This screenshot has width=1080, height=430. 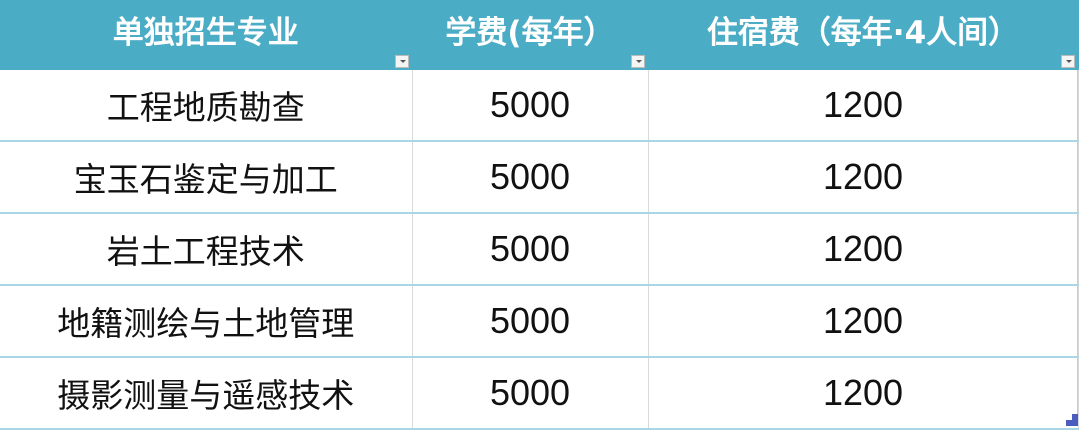 I want to click on header-tuition: 学费(每年）, so click(x=530, y=35).